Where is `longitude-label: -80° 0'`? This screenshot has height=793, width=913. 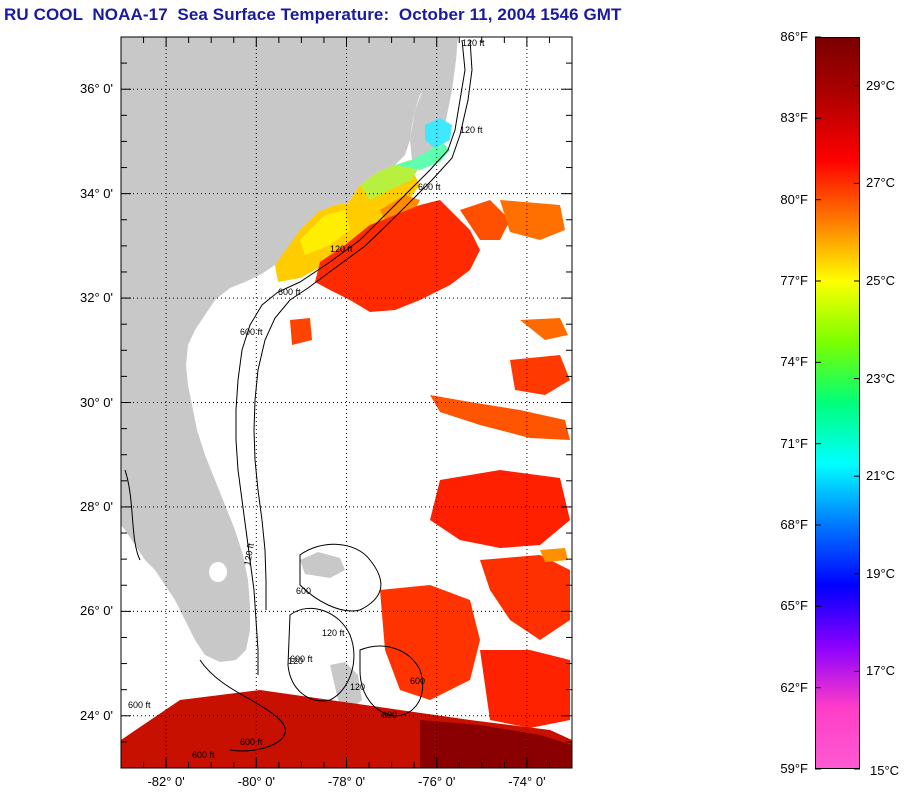 longitude-label: -80° 0' is located at coordinates (256, 781).